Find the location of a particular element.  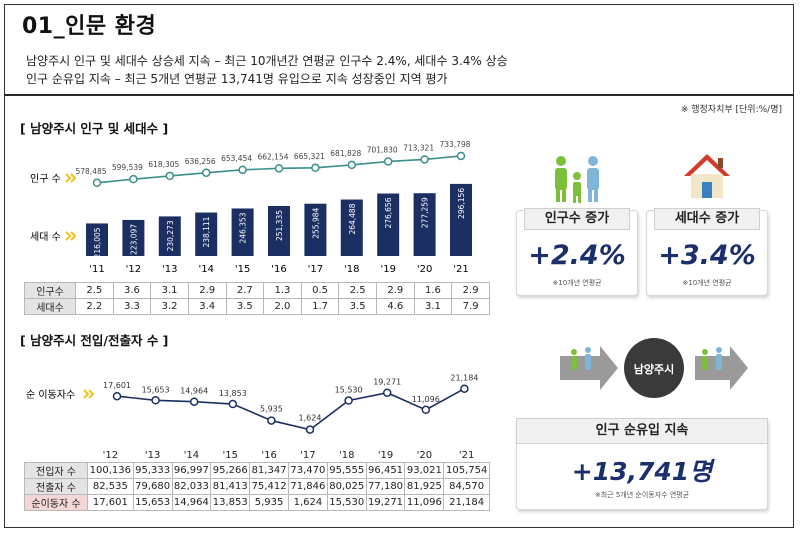

table-col-header: '18 is located at coordinates (346, 455).